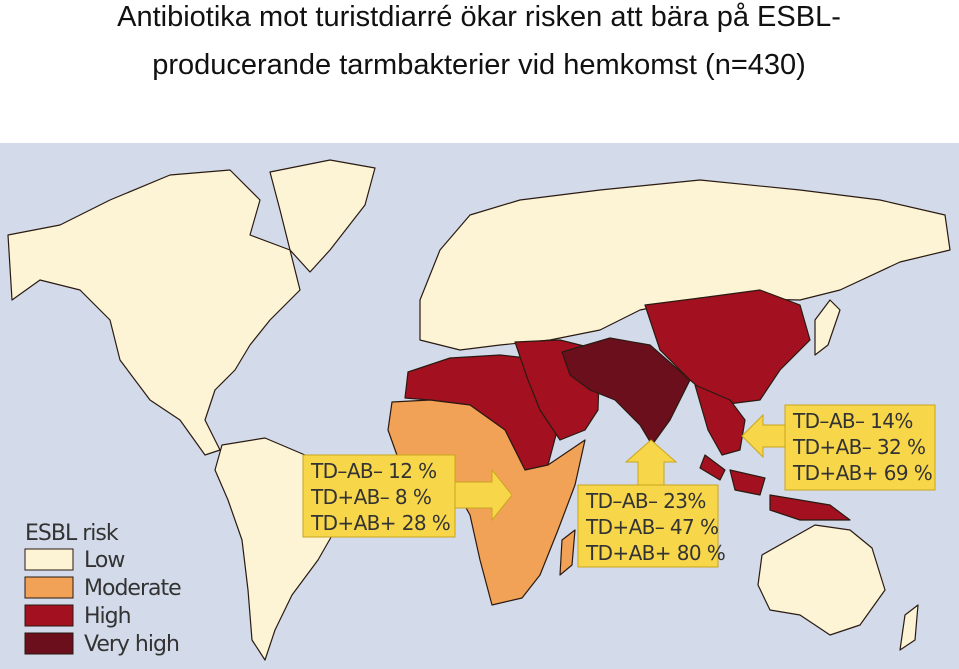 The image size is (959, 669). I want to click on east-asia, so click(727, 347).